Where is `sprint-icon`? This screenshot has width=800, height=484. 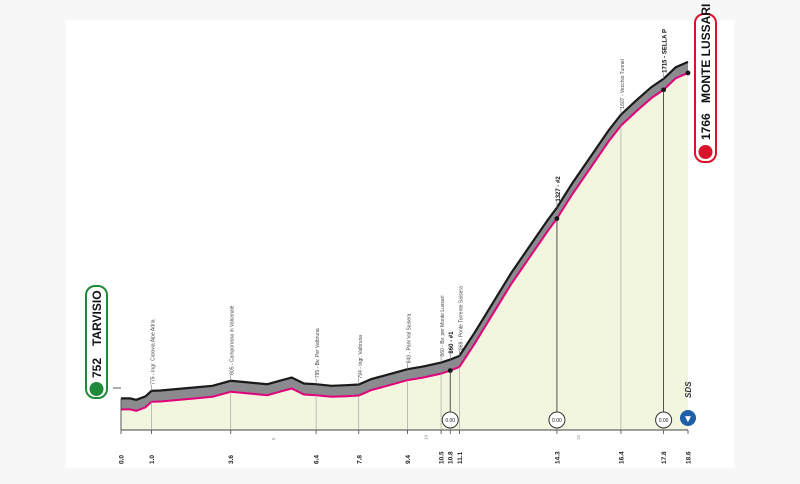 sprint-icon is located at coordinates (688, 418).